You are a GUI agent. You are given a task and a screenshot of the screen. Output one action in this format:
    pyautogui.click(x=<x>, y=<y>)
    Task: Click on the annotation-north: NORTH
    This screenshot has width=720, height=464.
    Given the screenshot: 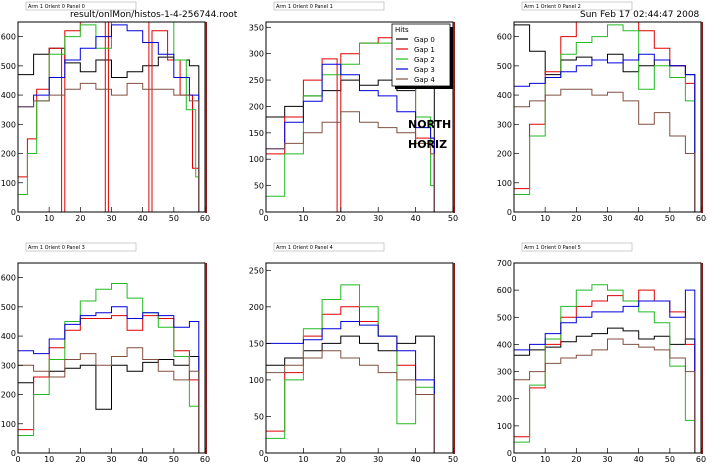 What is the action you would take?
    pyautogui.click(x=430, y=124)
    